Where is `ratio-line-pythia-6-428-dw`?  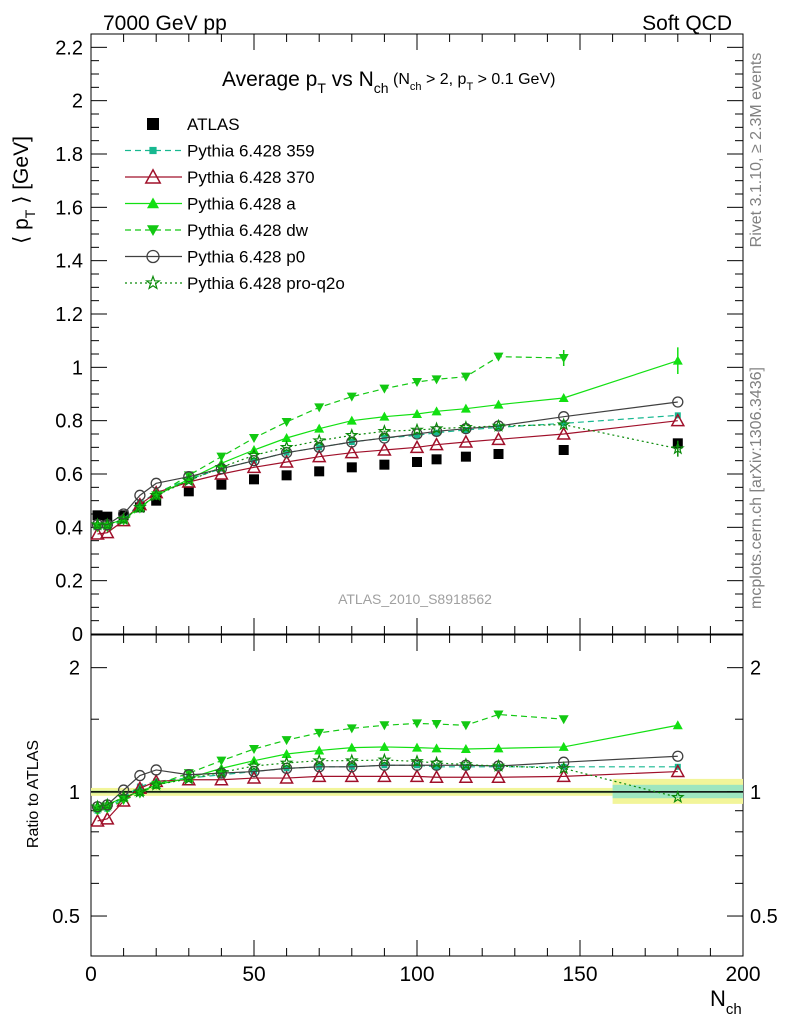
ratio-line-pythia-6-428-dw is located at coordinates (330, 762).